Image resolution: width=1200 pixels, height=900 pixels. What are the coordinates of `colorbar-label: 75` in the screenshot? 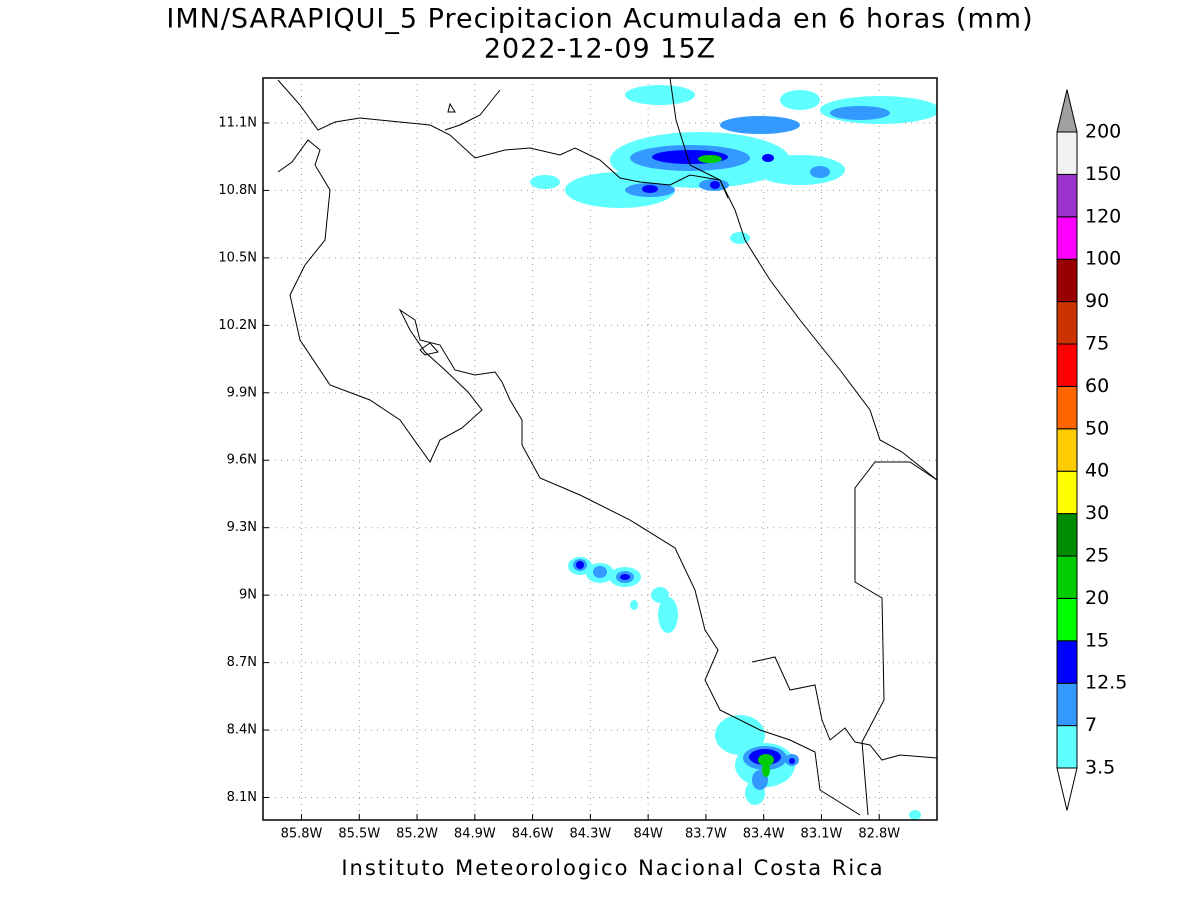 It's located at (1097, 344).